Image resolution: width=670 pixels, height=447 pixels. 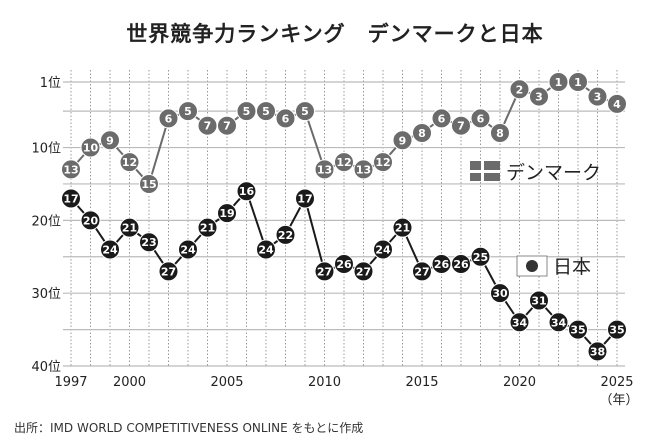 What do you see at coordinates (50, 83) in the screenshot?
I see `y-tick-label: 1位` at bounding box center [50, 83].